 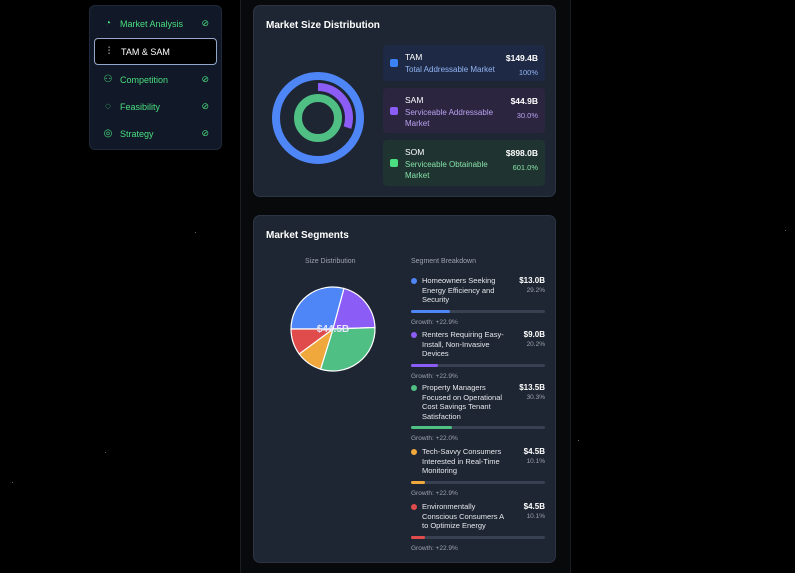 I want to click on ring-som, so click(x=318, y=118).